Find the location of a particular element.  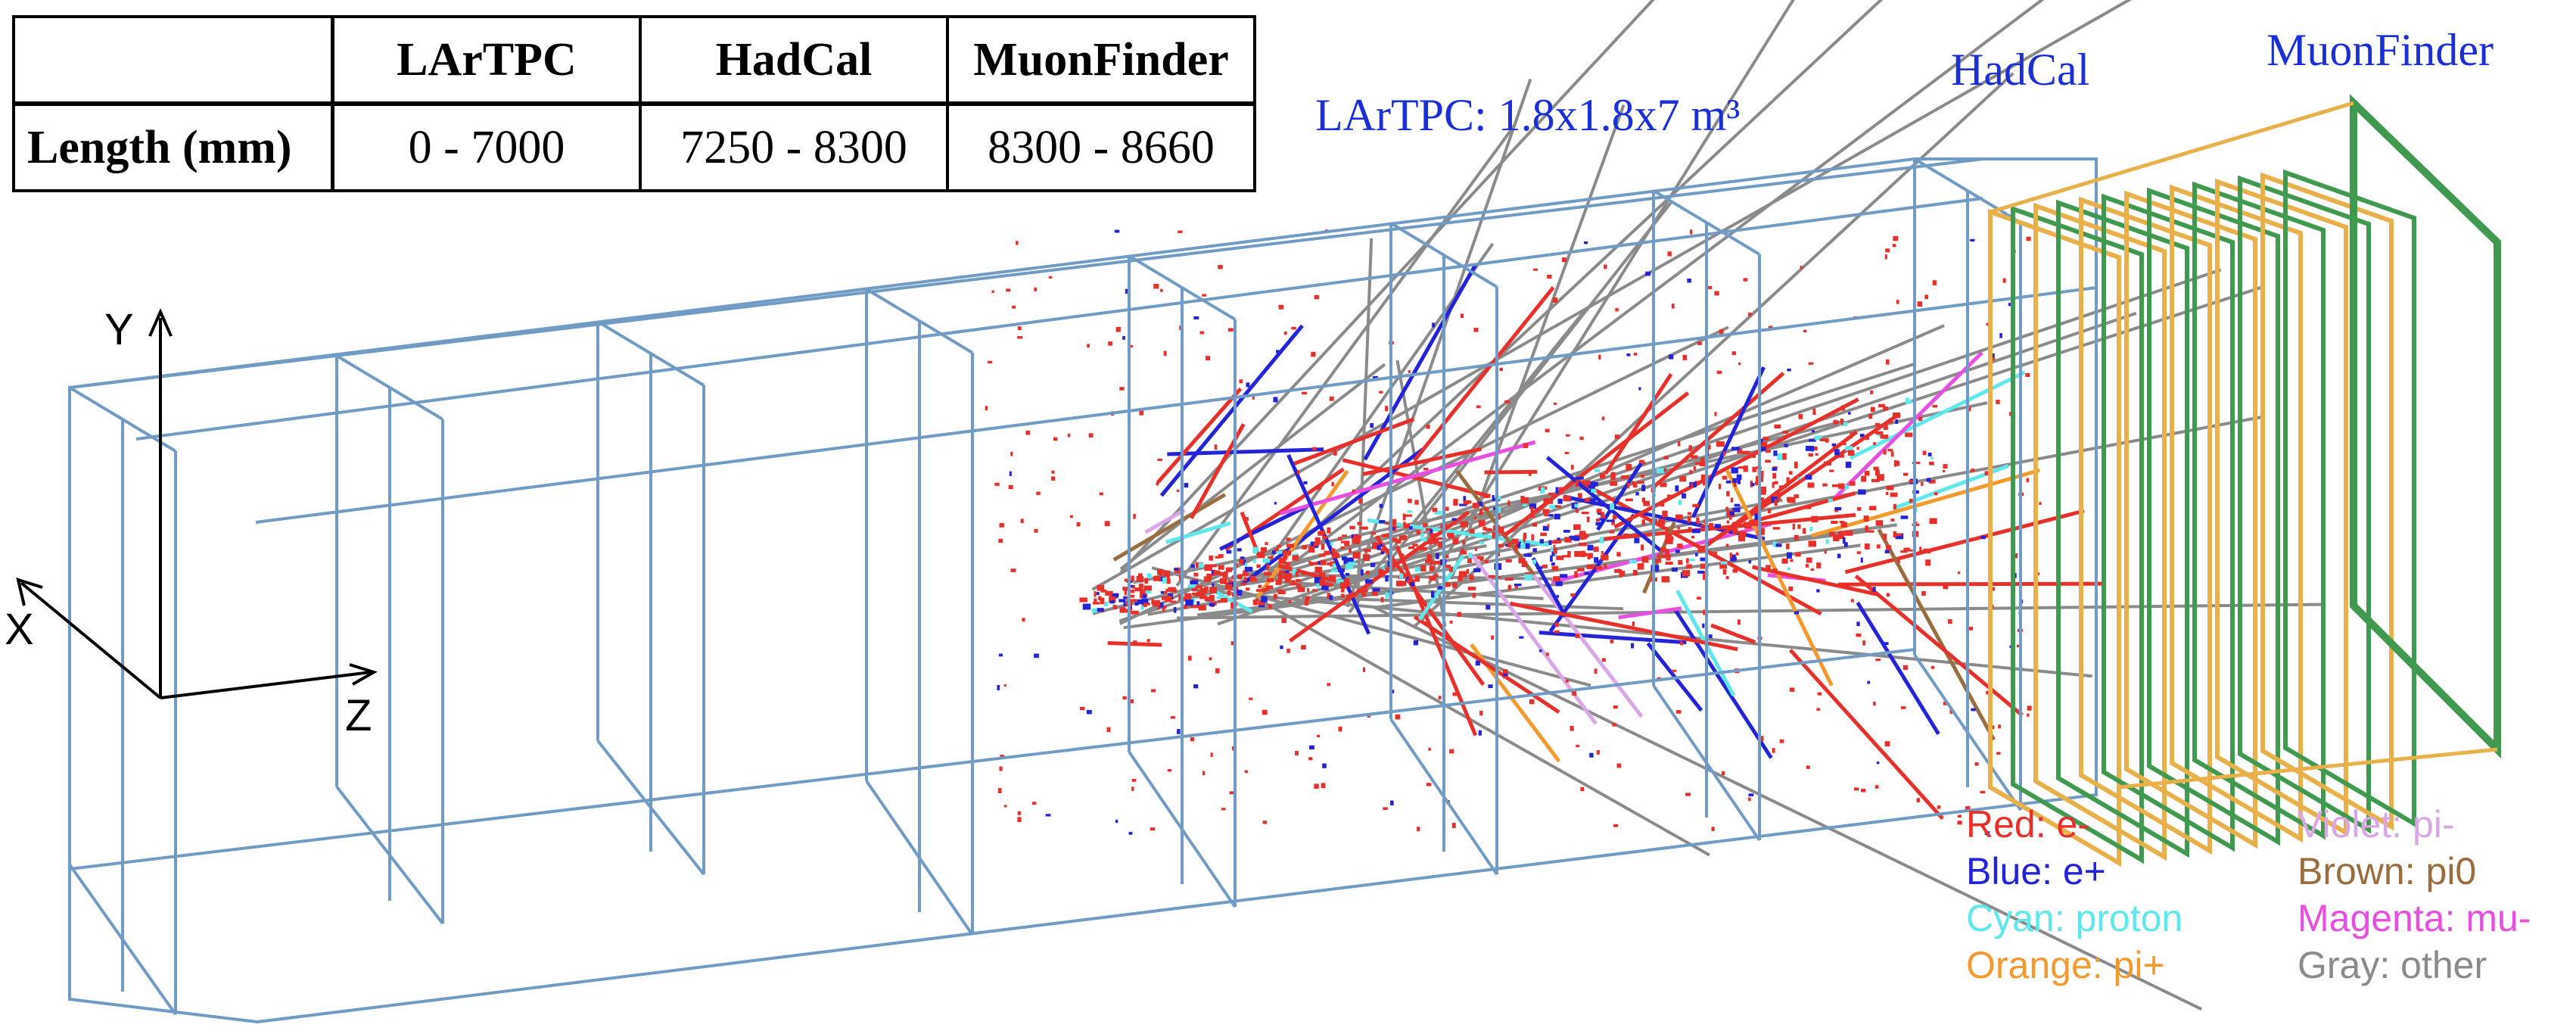

lartpc-frame-line is located at coordinates (1183, 830).